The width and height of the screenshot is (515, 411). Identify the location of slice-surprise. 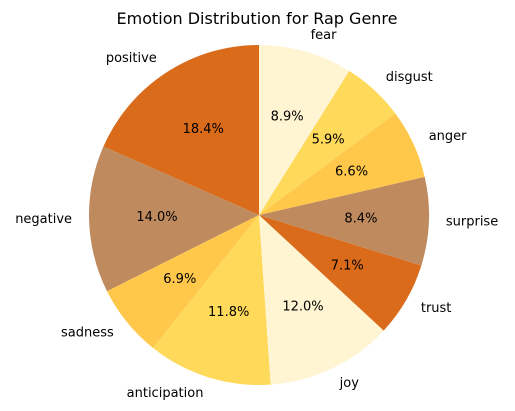
(344, 221).